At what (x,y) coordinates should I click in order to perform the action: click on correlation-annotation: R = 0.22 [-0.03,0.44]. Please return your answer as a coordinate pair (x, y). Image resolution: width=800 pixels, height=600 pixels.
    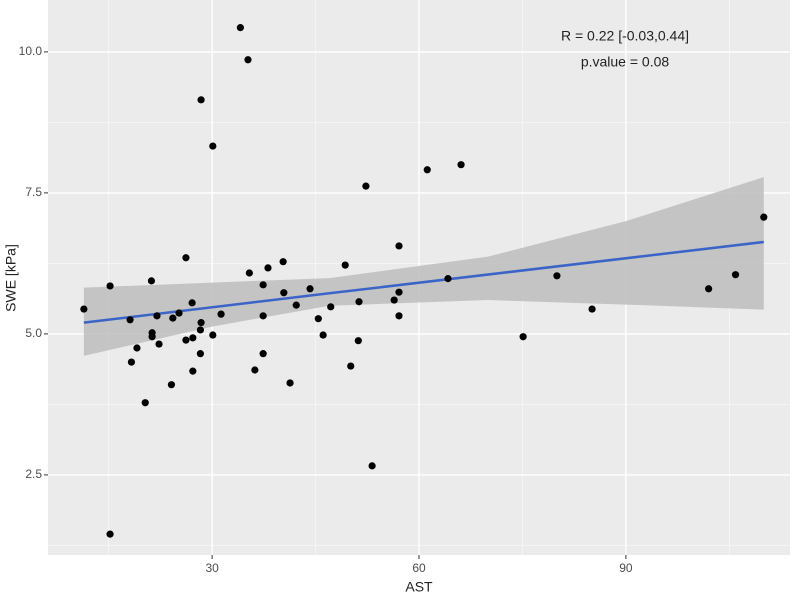
    Looking at the image, I should click on (625, 36).